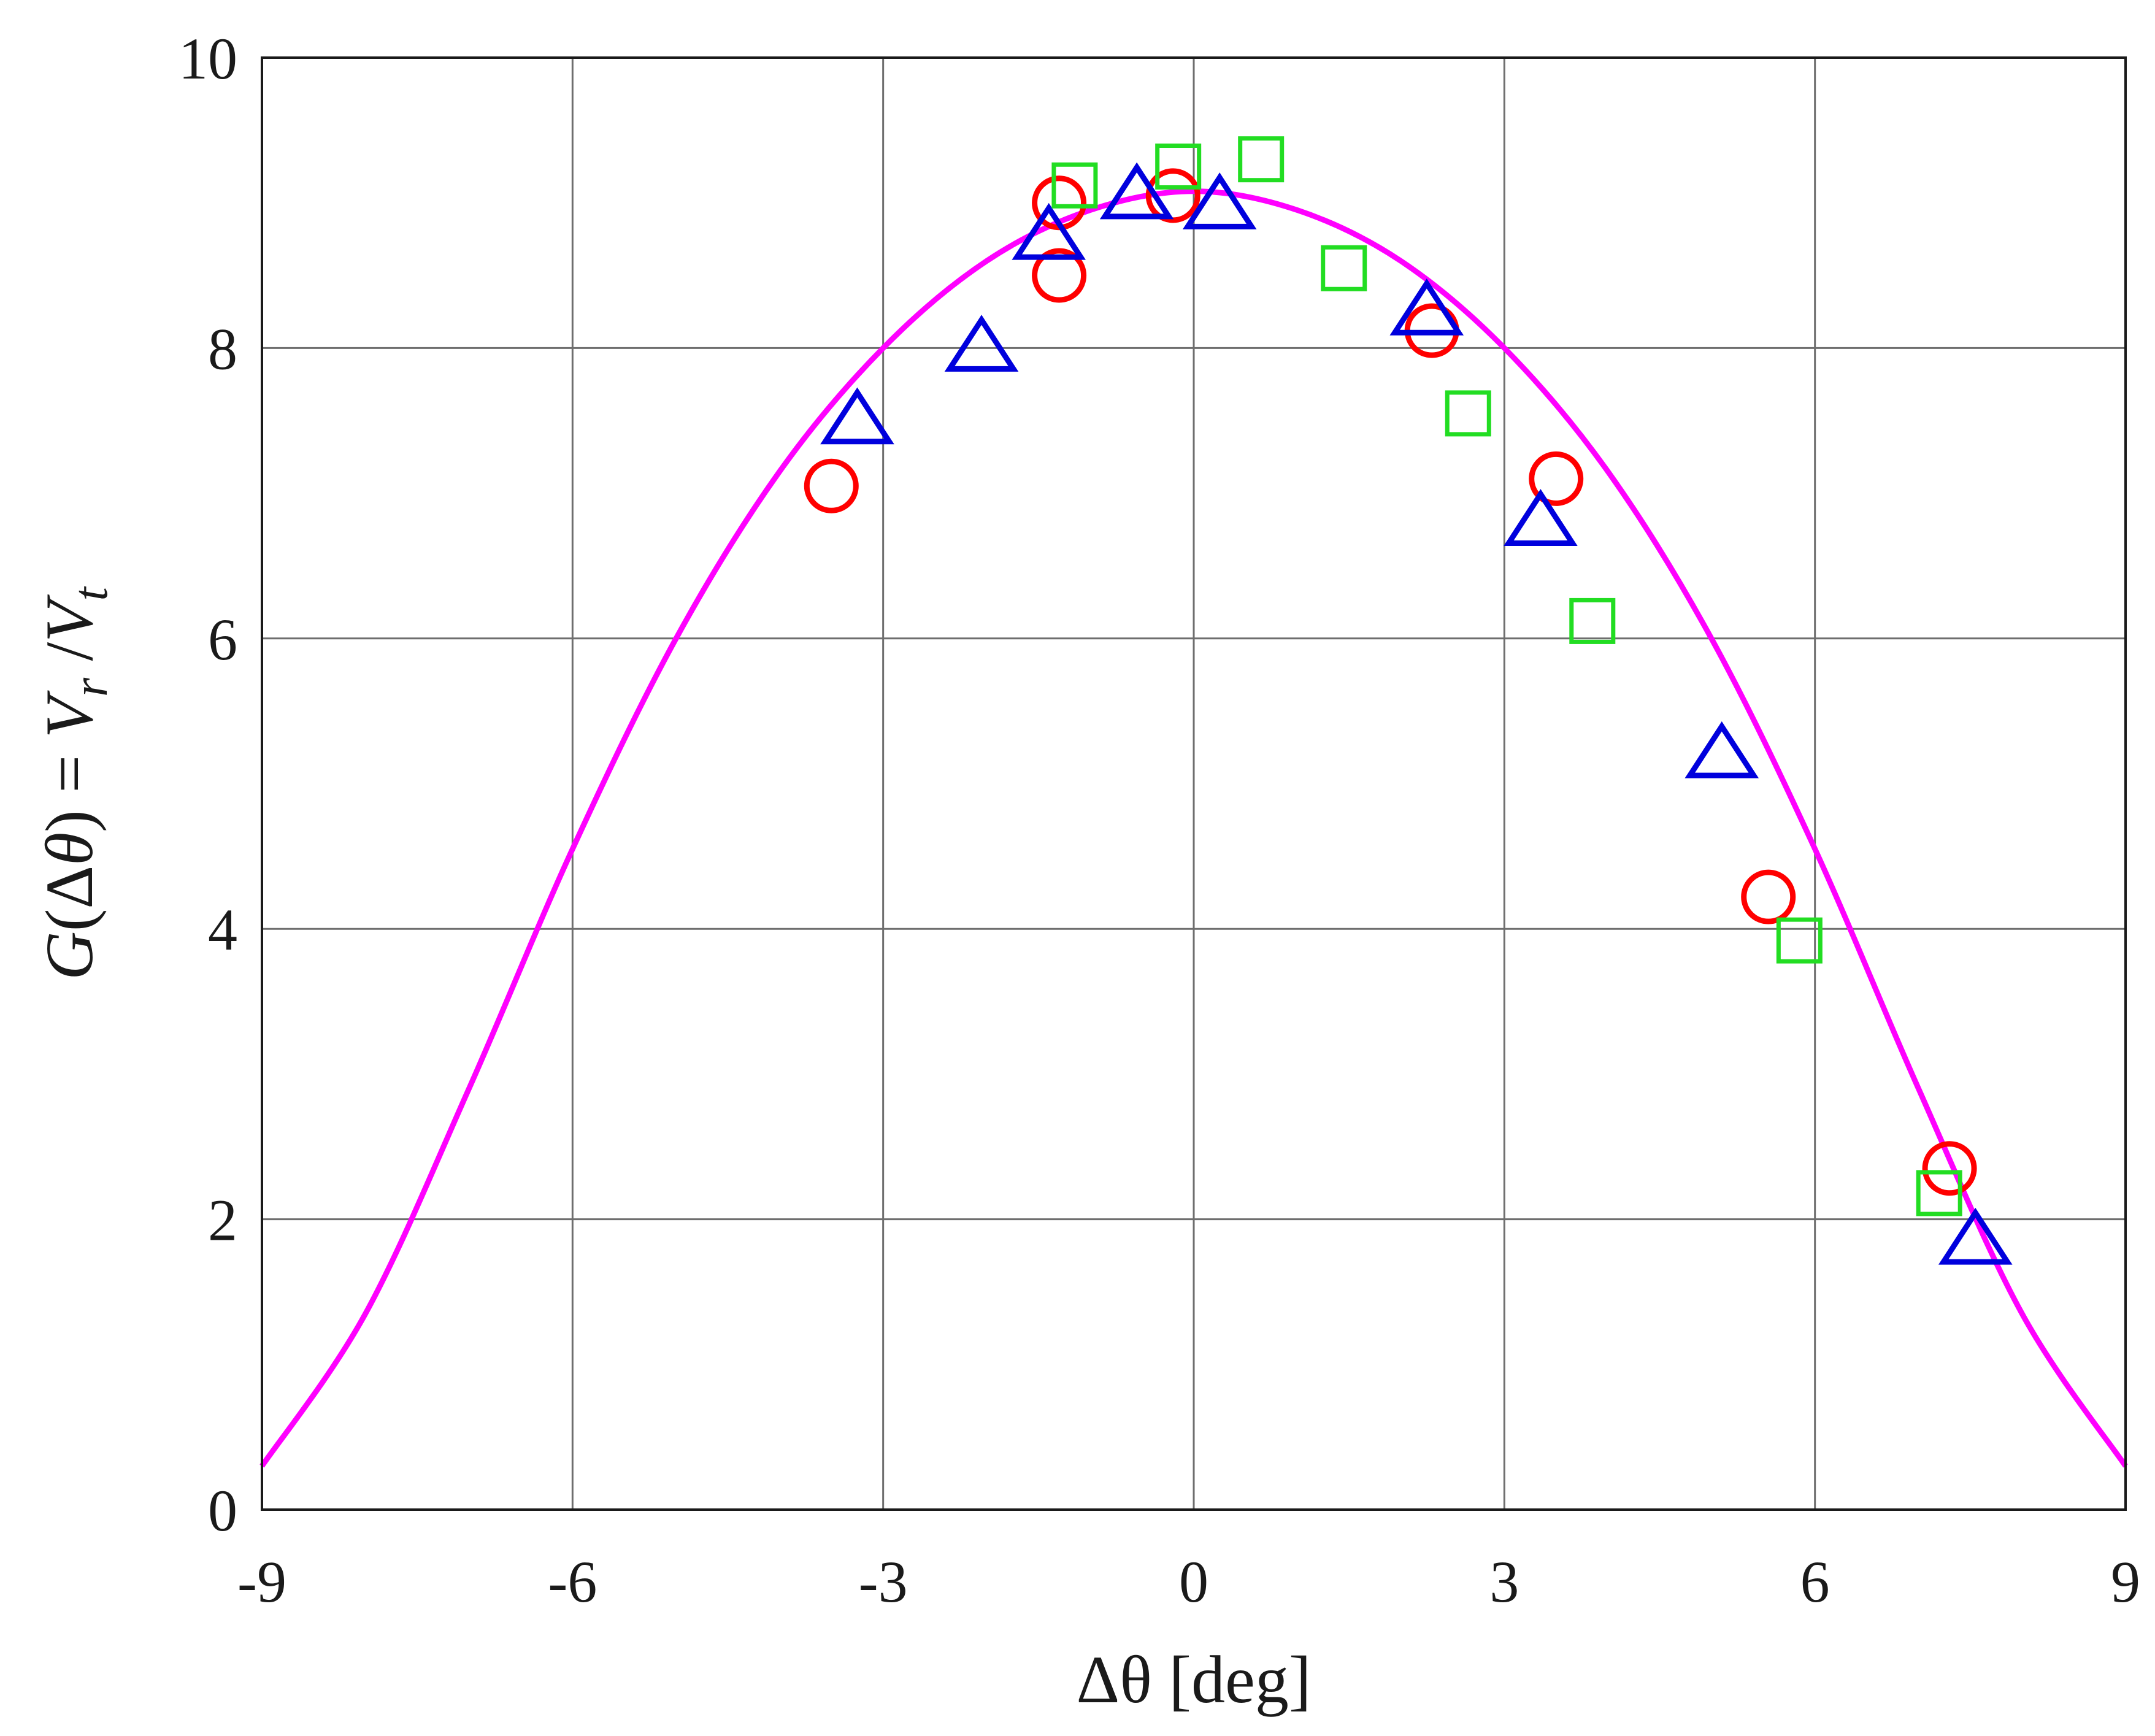 This screenshot has height=1736, width=2155. I want to click on x-tick-label: -3, so click(883, 1582).